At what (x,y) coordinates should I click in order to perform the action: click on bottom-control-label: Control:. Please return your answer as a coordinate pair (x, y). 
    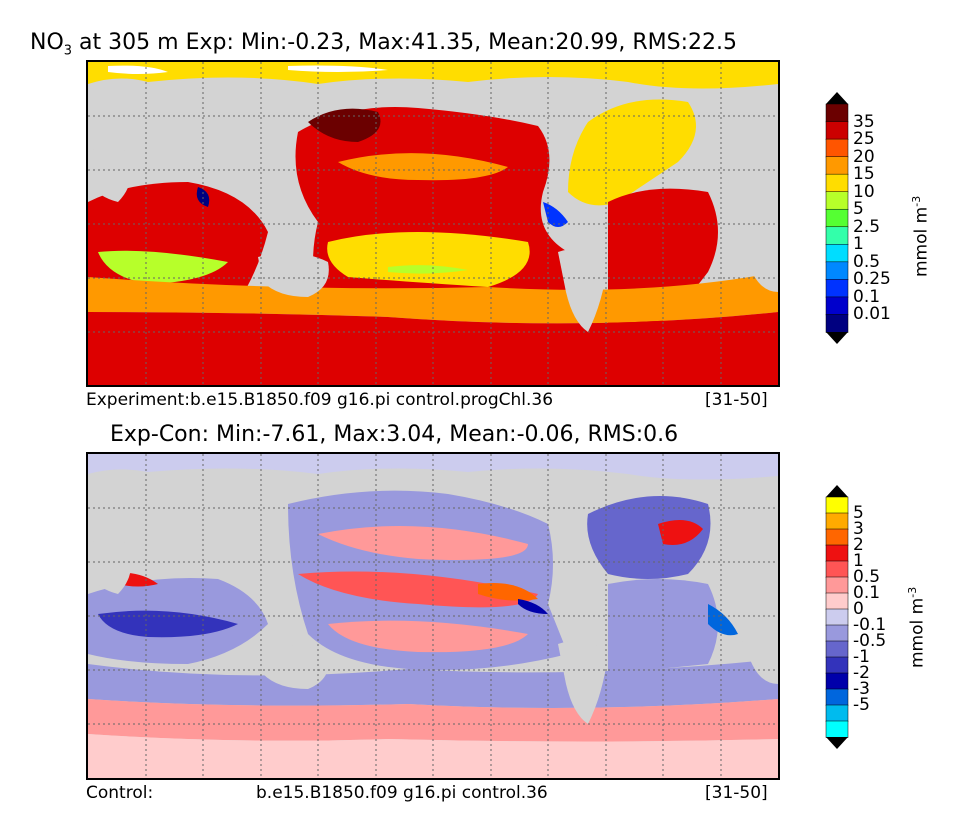
    Looking at the image, I should click on (120, 793).